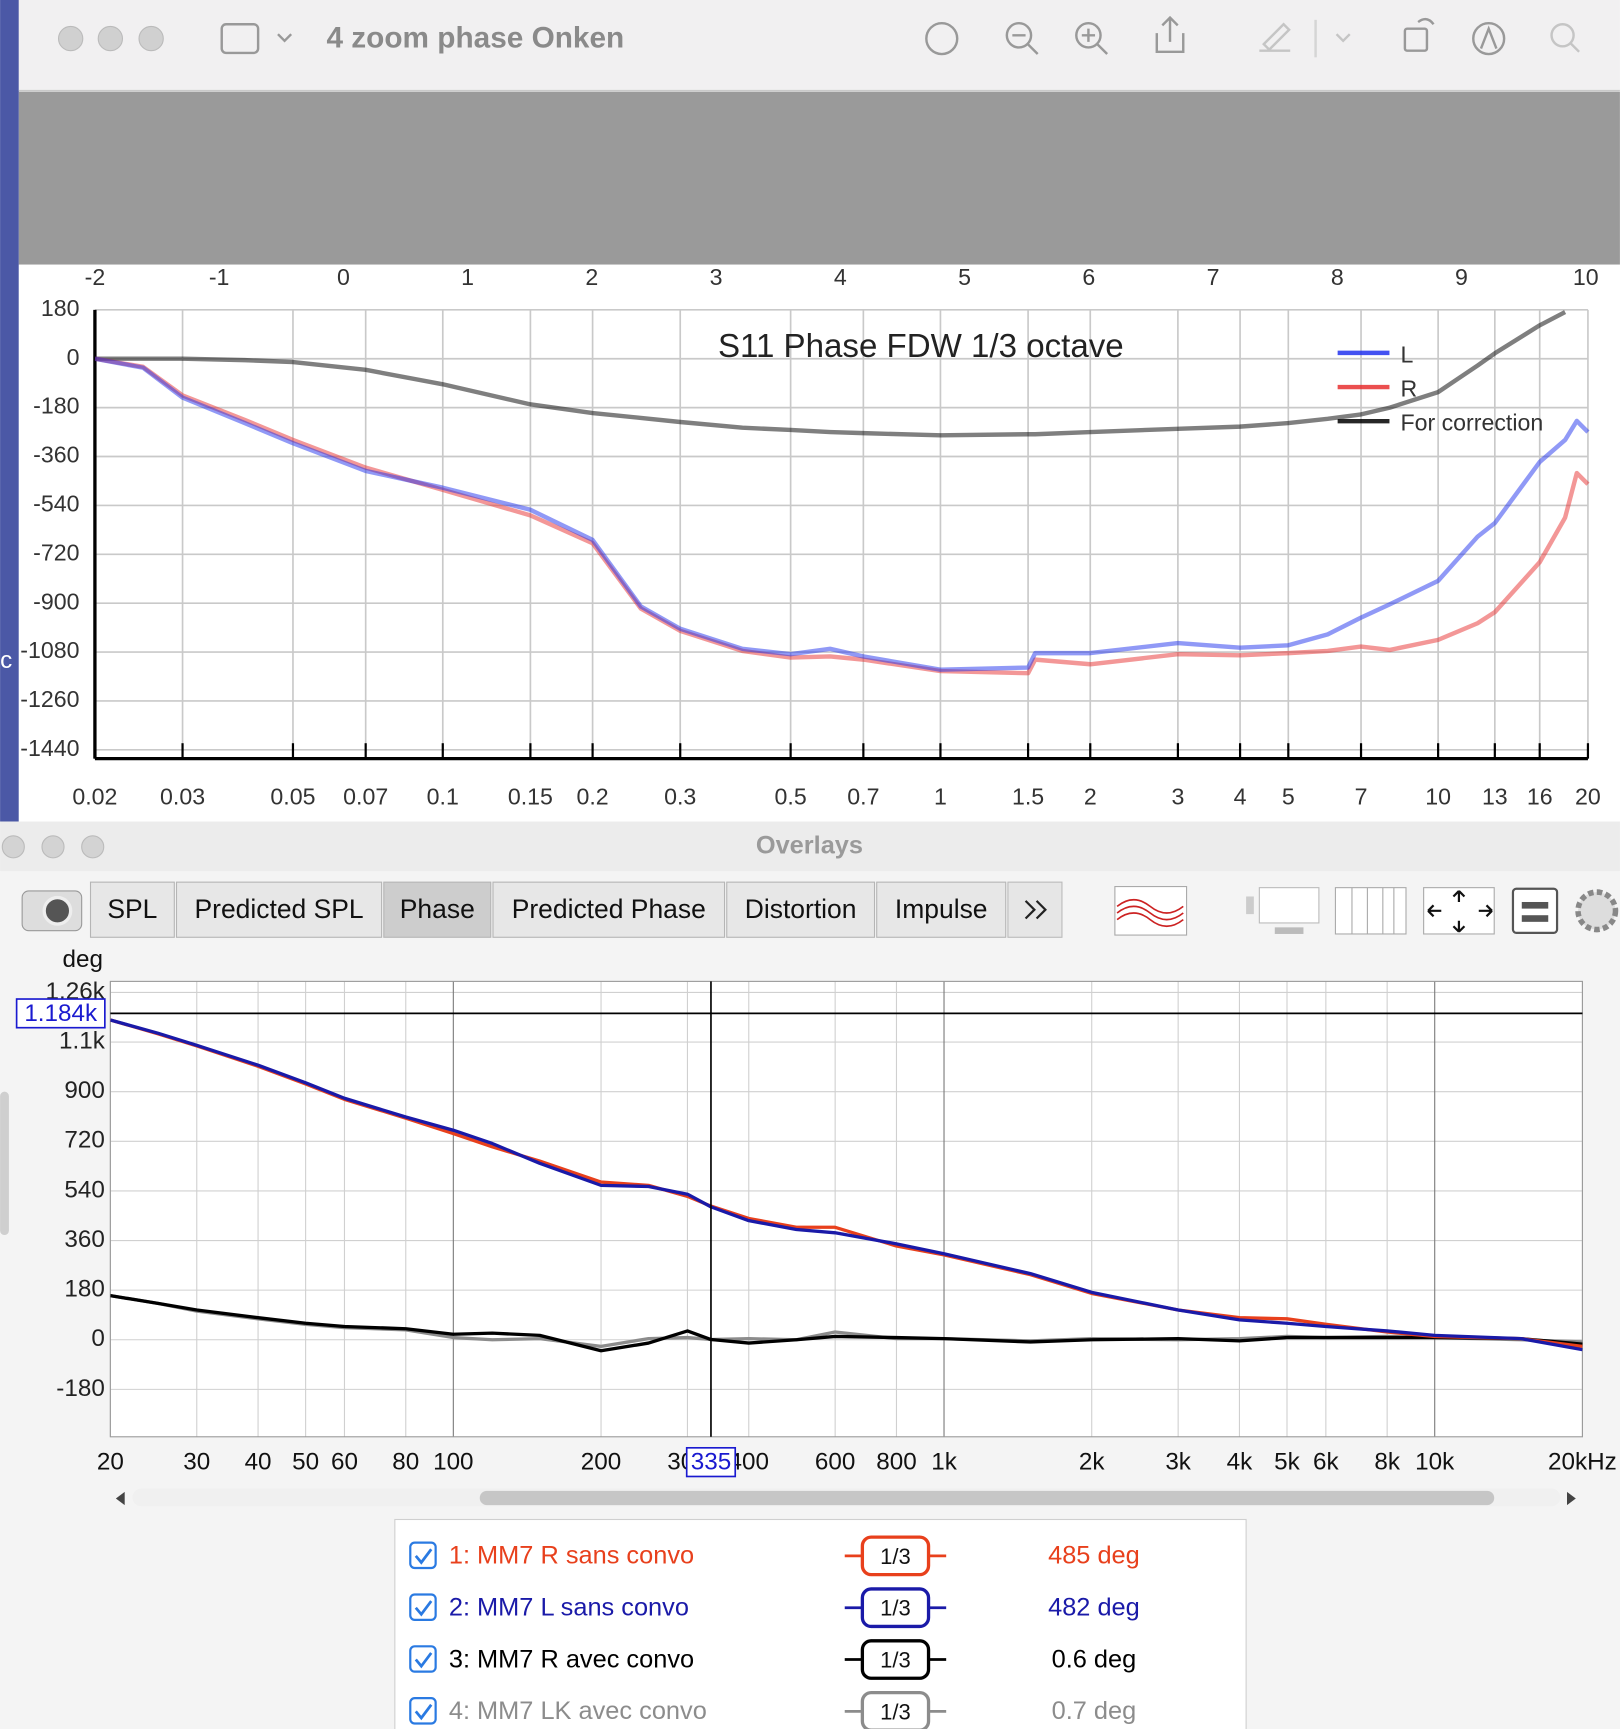  I want to click on controls-glyph, so click(1150, 913).